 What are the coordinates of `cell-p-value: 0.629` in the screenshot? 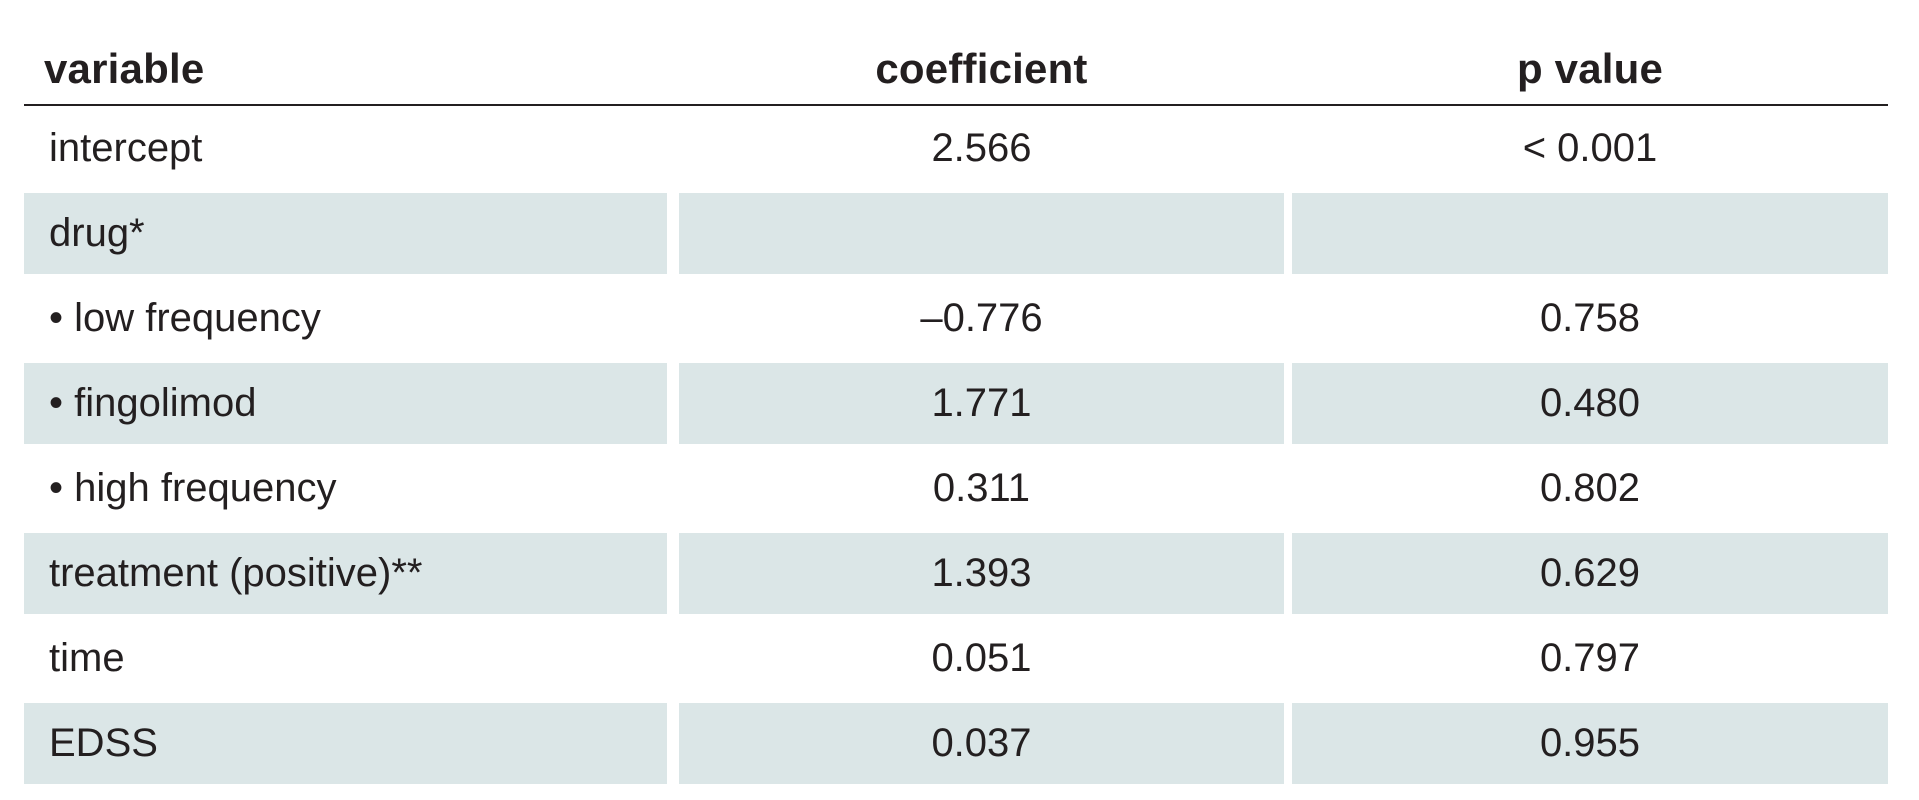 It's located at (1590, 573).